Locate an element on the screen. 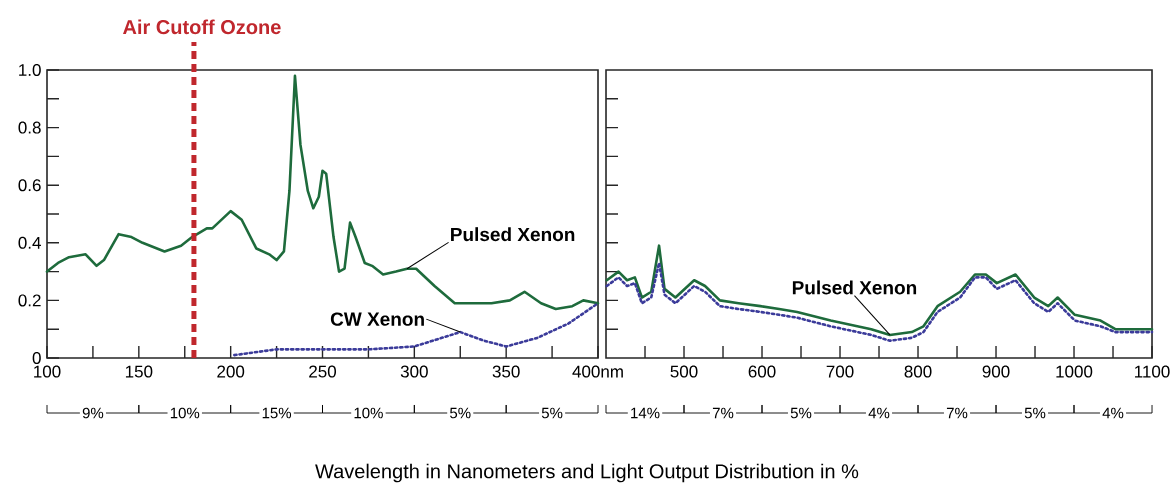 The width and height of the screenshot is (1174, 495). y-tick-label: 0.8 is located at coordinates (29, 127).